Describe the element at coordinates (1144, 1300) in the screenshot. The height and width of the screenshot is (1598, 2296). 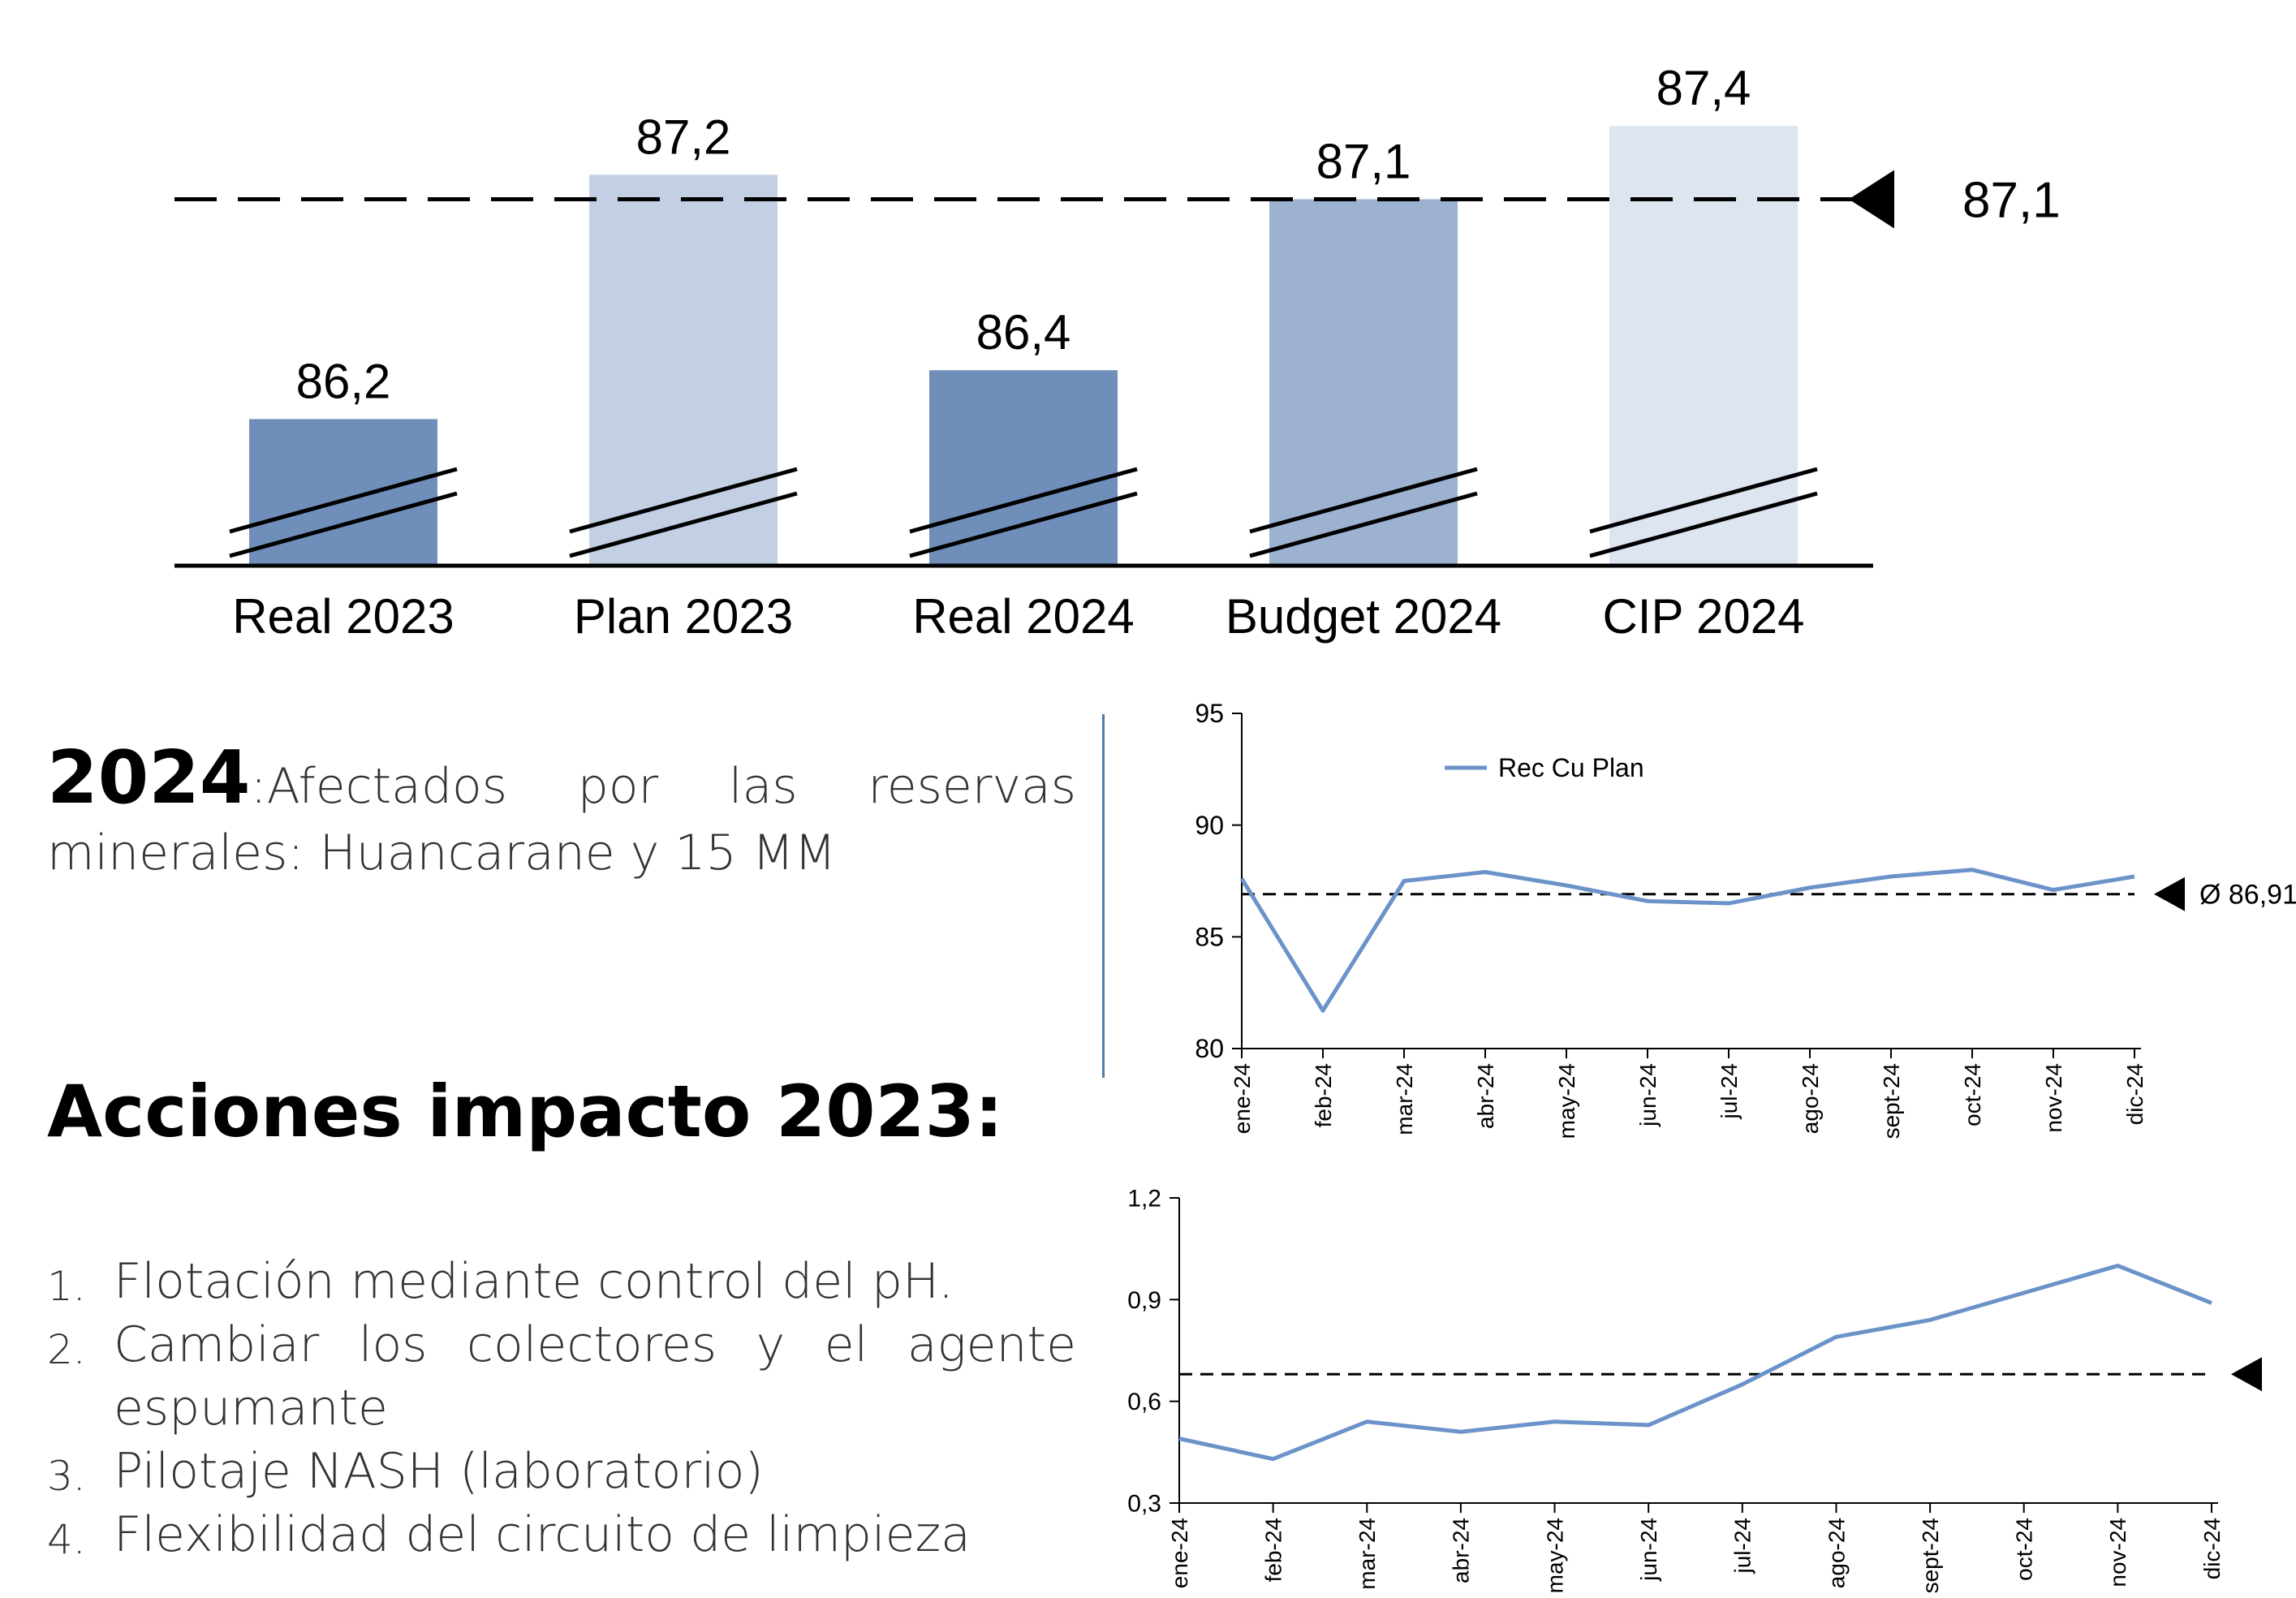
I see `y-tick-label: 0,9` at that location.